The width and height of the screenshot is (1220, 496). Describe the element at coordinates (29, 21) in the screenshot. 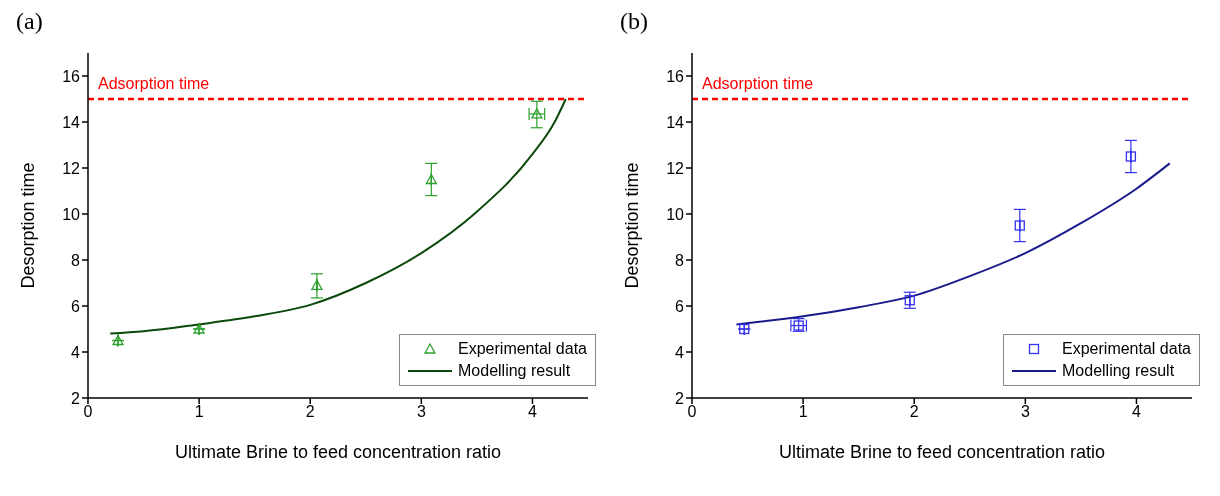

I see `chart-title: (a)` at that location.